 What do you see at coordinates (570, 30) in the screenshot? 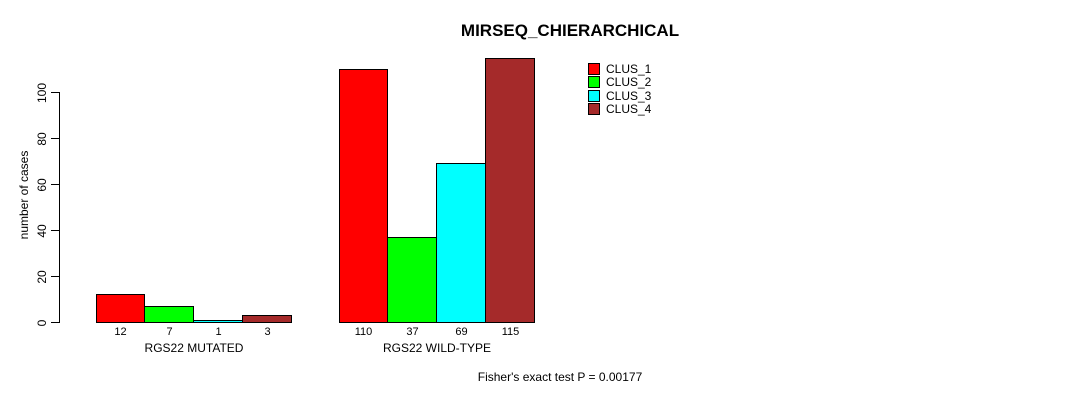
I see `chart-title: MIRSEQ_CHIERARCHICAL` at bounding box center [570, 30].